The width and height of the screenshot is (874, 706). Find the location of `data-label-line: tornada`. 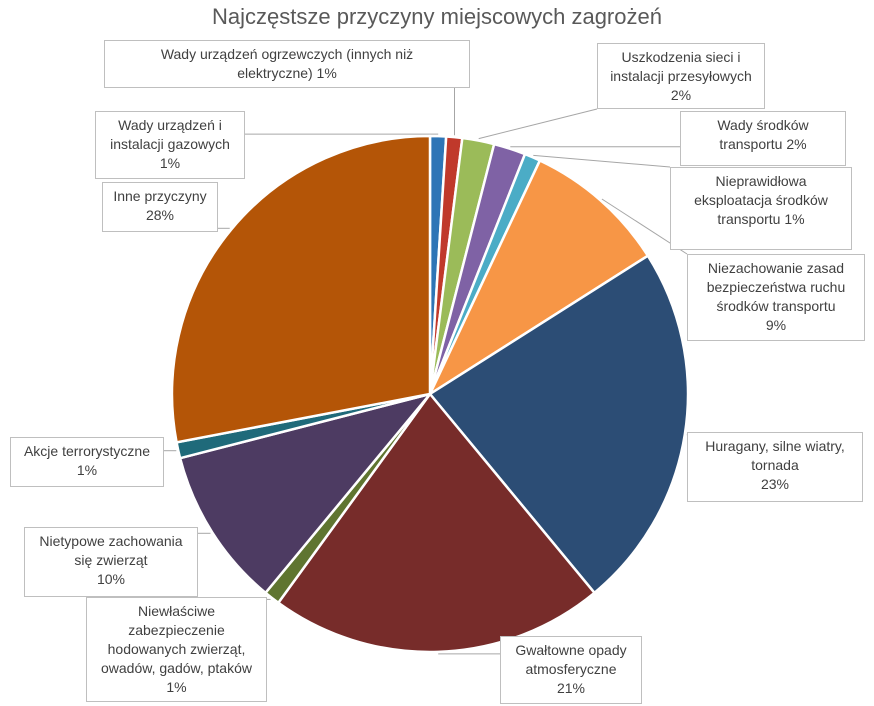

data-label-line: tornada is located at coordinates (775, 465).